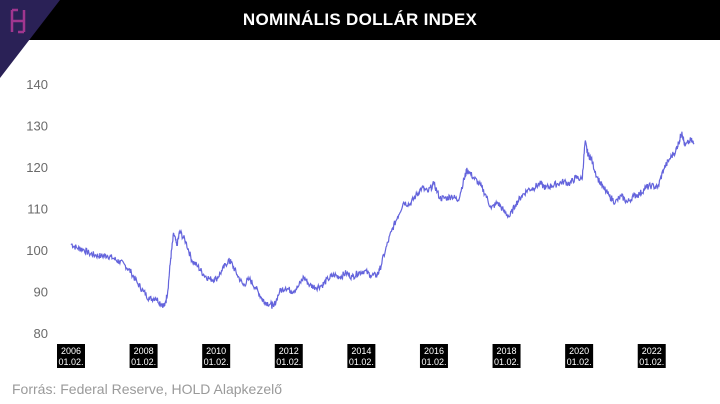  What do you see at coordinates (144, 351) in the screenshot?
I see `svg-text: 2008` at bounding box center [144, 351].